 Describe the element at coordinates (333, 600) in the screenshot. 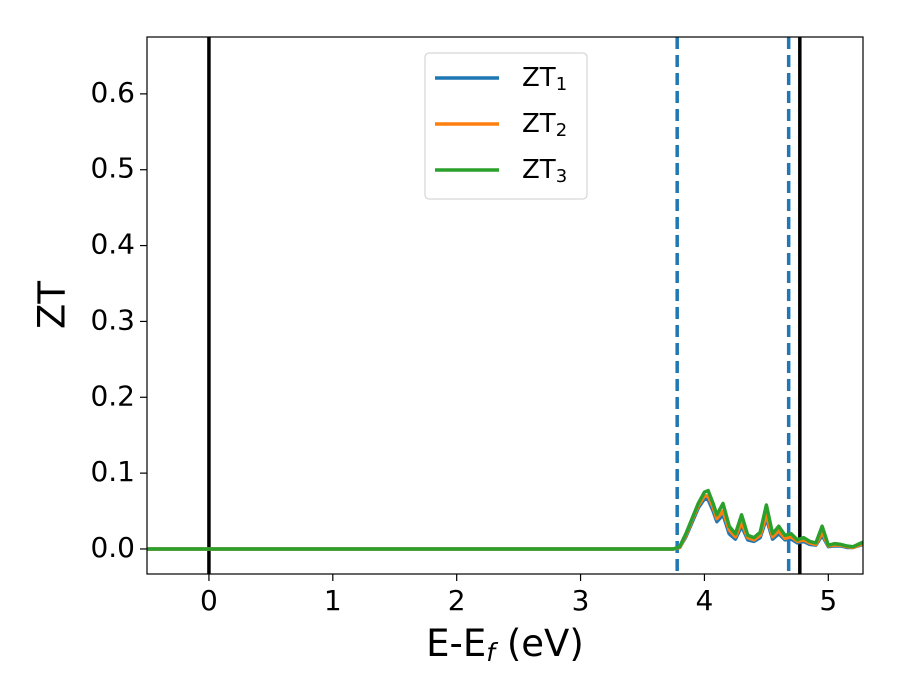

I see `x-tick-label: 1` at that location.